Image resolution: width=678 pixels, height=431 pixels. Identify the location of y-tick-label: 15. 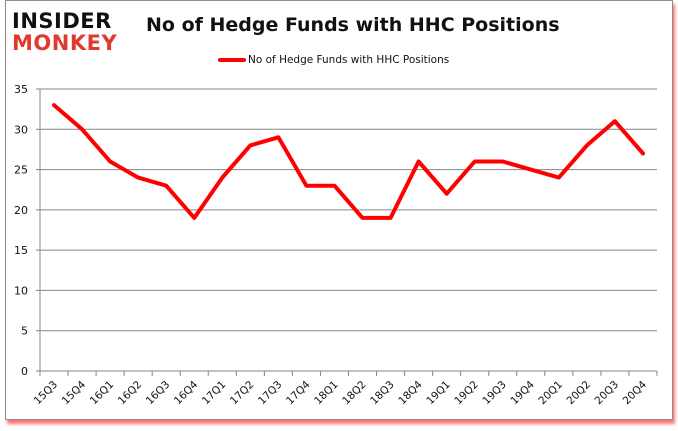
(21, 250).